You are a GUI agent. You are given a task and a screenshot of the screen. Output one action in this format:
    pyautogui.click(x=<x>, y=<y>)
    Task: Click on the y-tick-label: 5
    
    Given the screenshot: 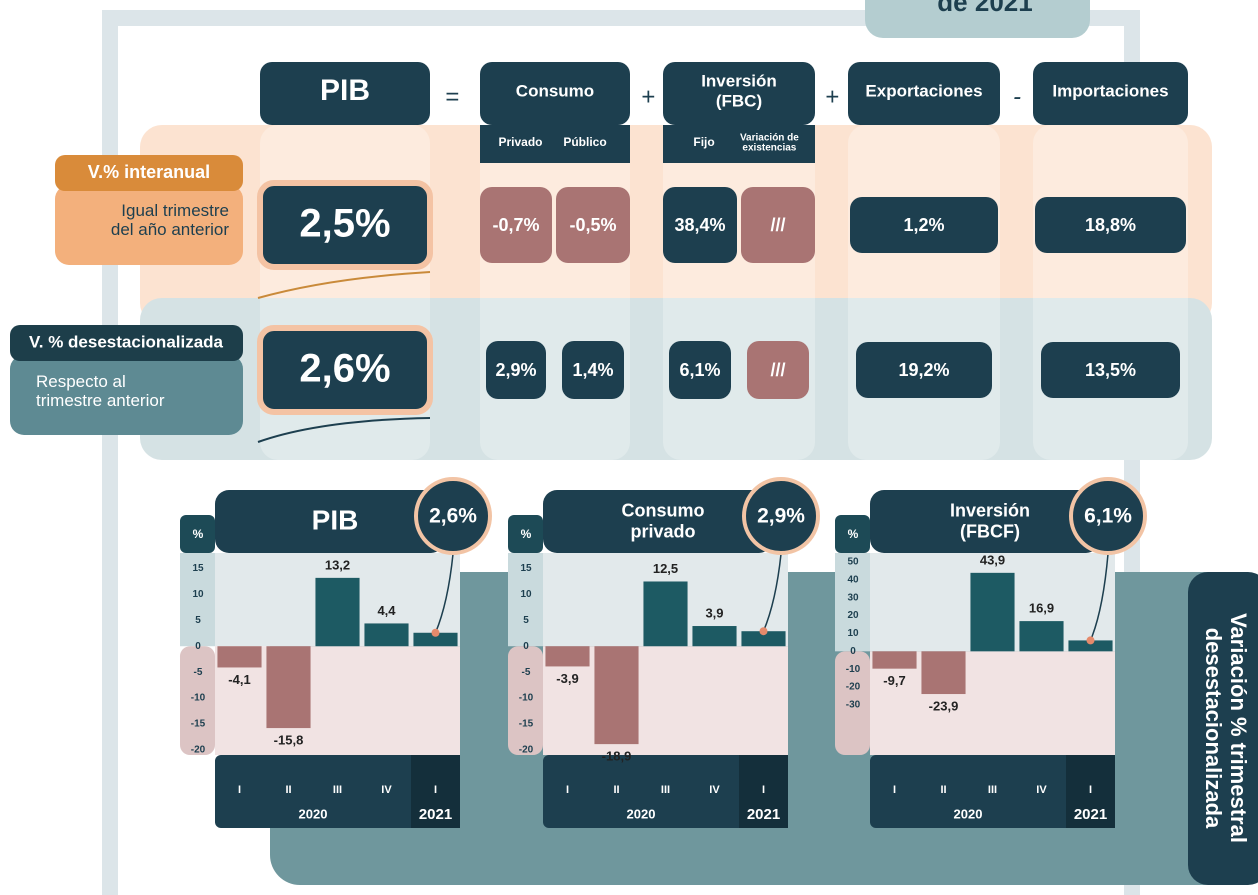 What is the action you would take?
    pyautogui.click(x=198, y=620)
    